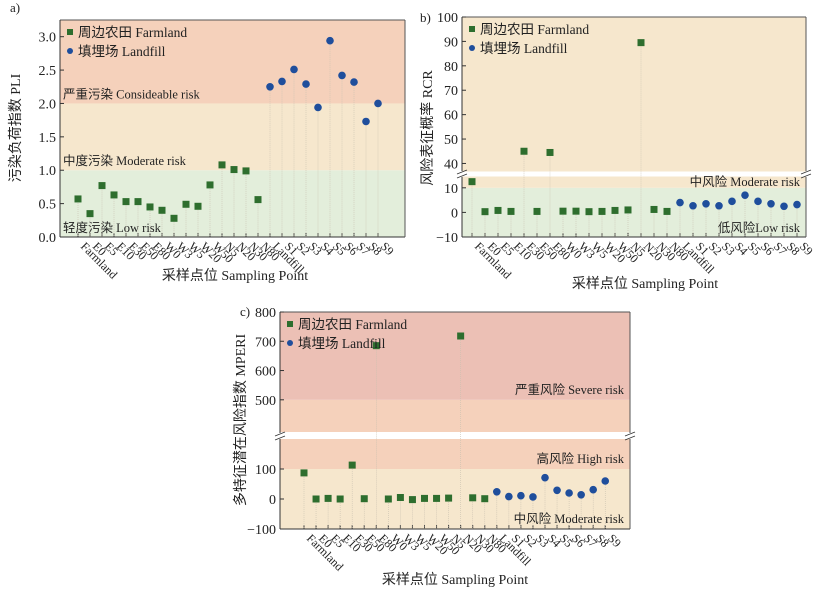 The image size is (826, 596). I want to click on axis-break-gap, so click(634, 174).